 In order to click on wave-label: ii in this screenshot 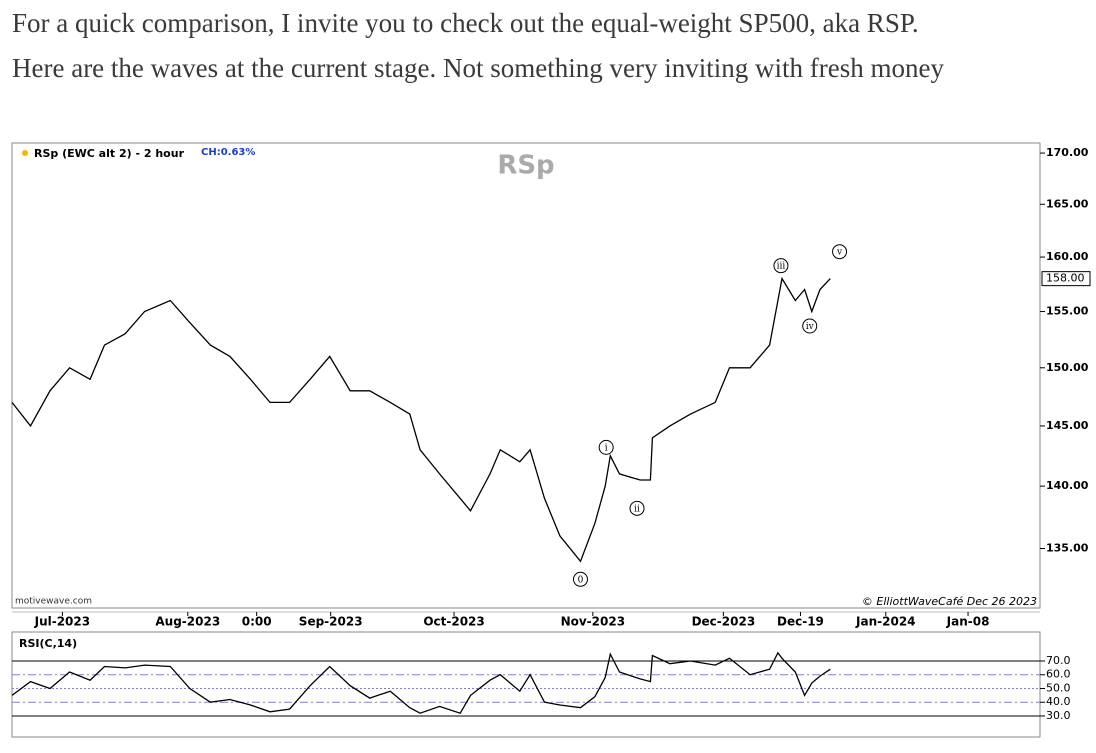, I will do `click(637, 509)`.